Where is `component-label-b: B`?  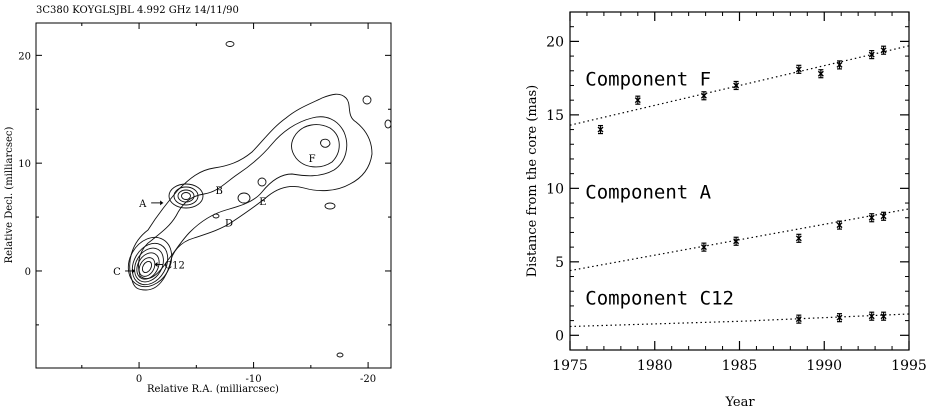
component-label-b: B is located at coordinates (219, 191).